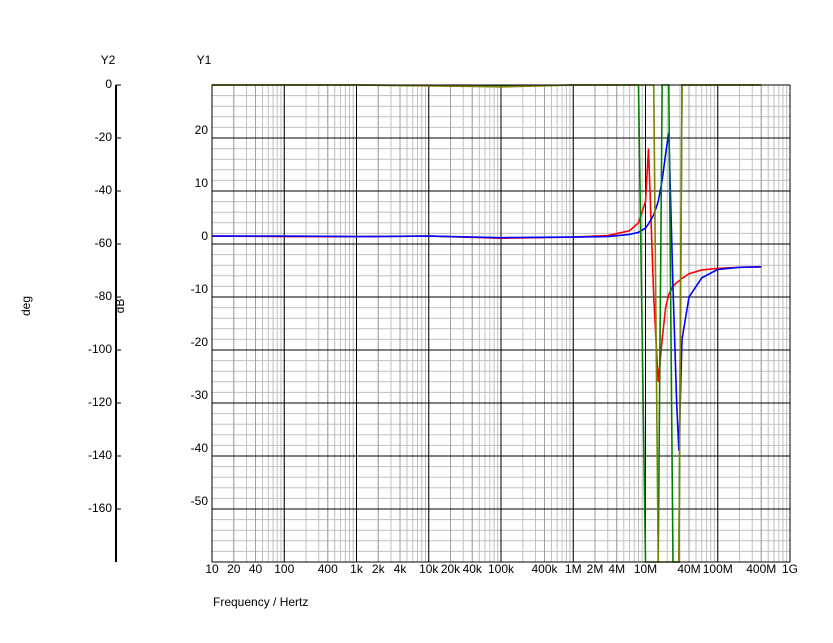 This screenshot has height=643, width=833. What do you see at coordinates (100, 349) in the screenshot?
I see `y2-tick-label: -100` at bounding box center [100, 349].